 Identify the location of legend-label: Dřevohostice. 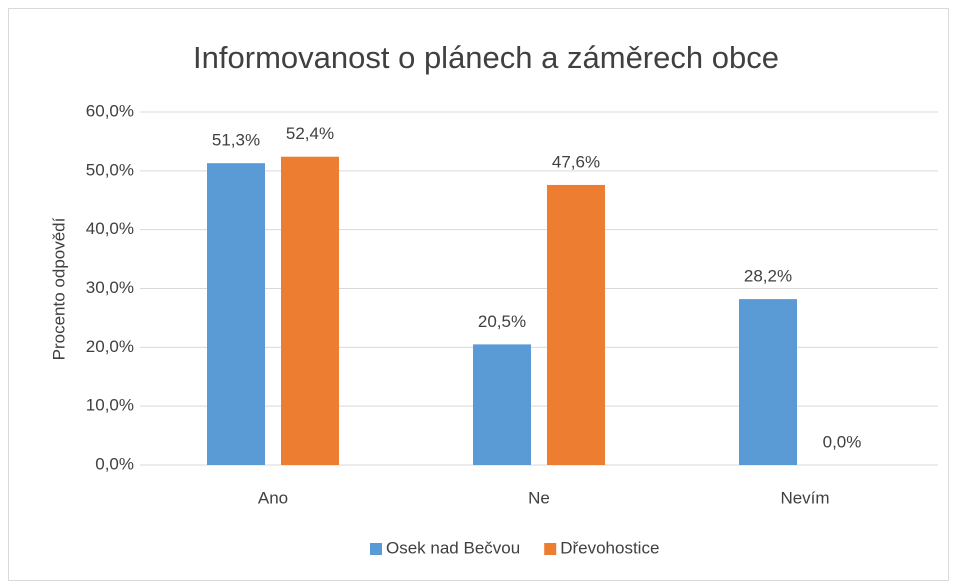
(609, 547).